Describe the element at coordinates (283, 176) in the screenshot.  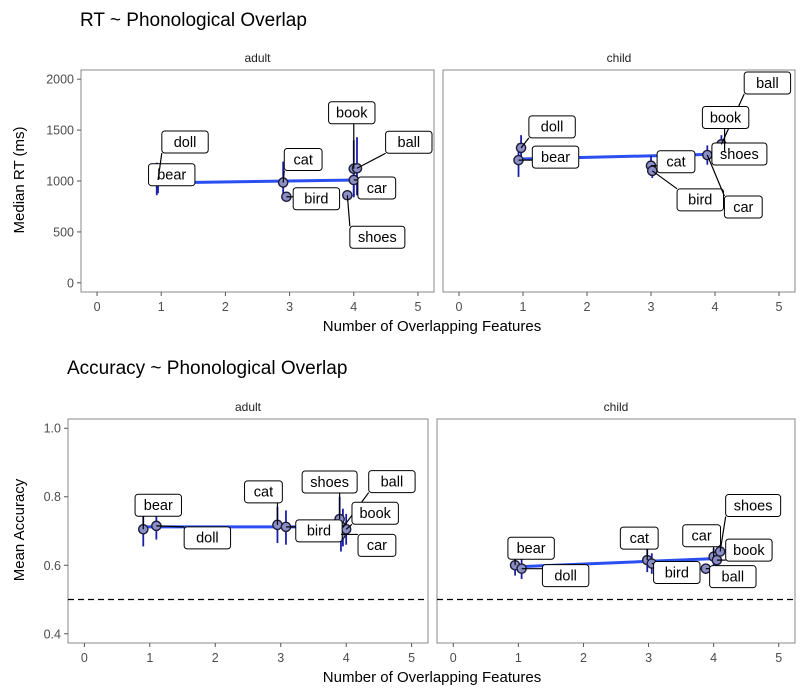
I see `label-leader-cat` at that location.